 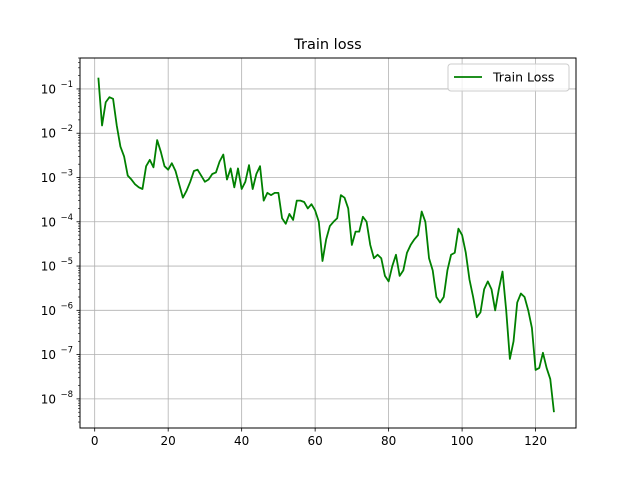 I want to click on y-tick-exponent: −1, so click(x=66, y=85).